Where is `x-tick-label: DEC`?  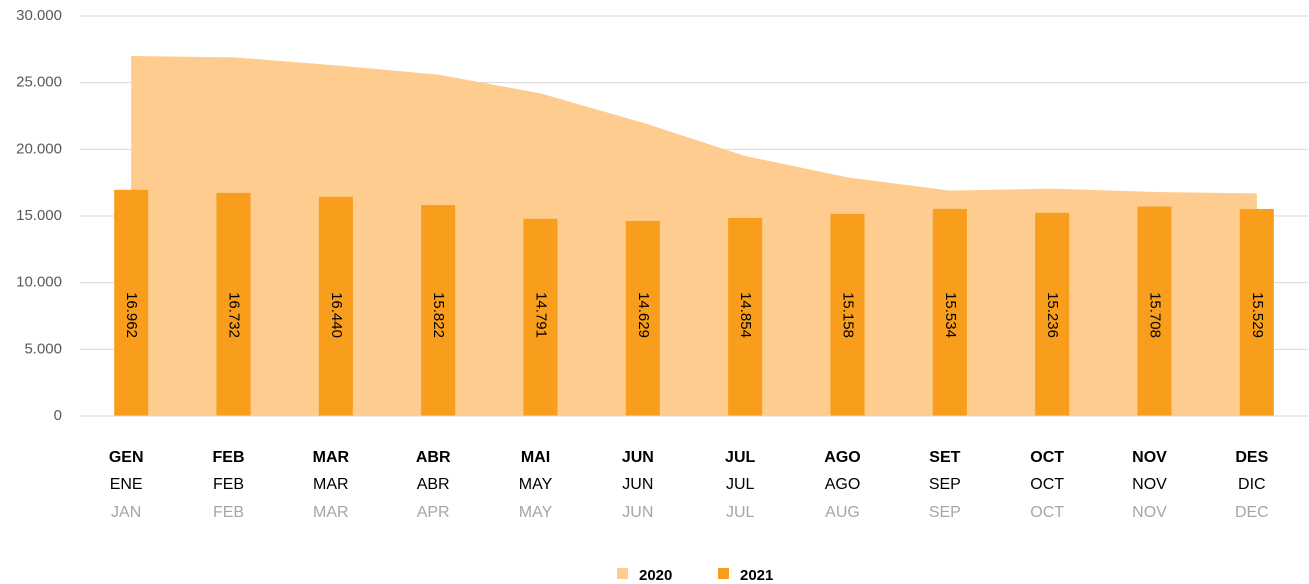
x-tick-label: DEC is located at coordinates (1252, 512).